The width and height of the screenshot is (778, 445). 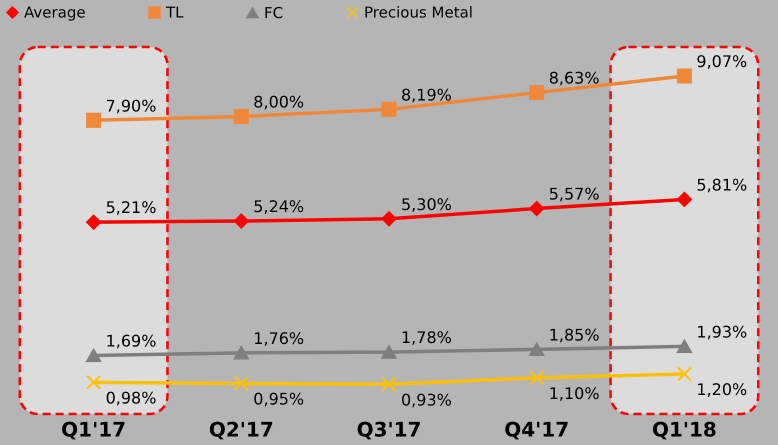 What do you see at coordinates (684, 430) in the screenshot?
I see `x-tick-label: Q1'18` at bounding box center [684, 430].